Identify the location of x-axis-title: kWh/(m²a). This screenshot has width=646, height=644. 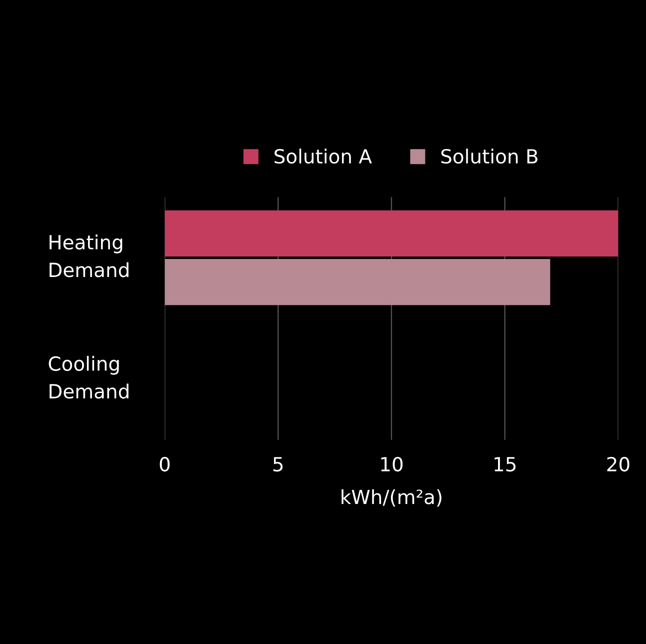
(392, 498).